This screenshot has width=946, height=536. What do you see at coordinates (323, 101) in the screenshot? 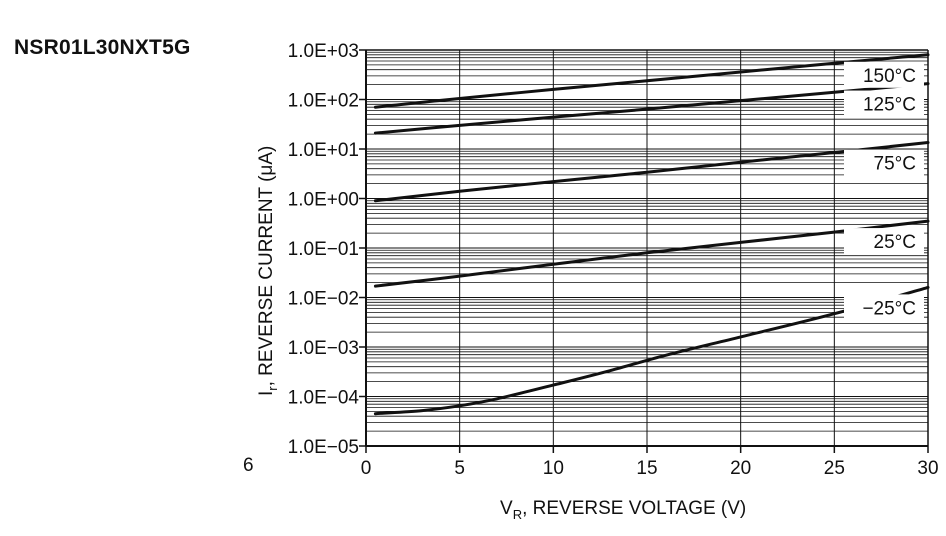
I see `y-tick-label: 1.0E+02` at bounding box center [323, 101].